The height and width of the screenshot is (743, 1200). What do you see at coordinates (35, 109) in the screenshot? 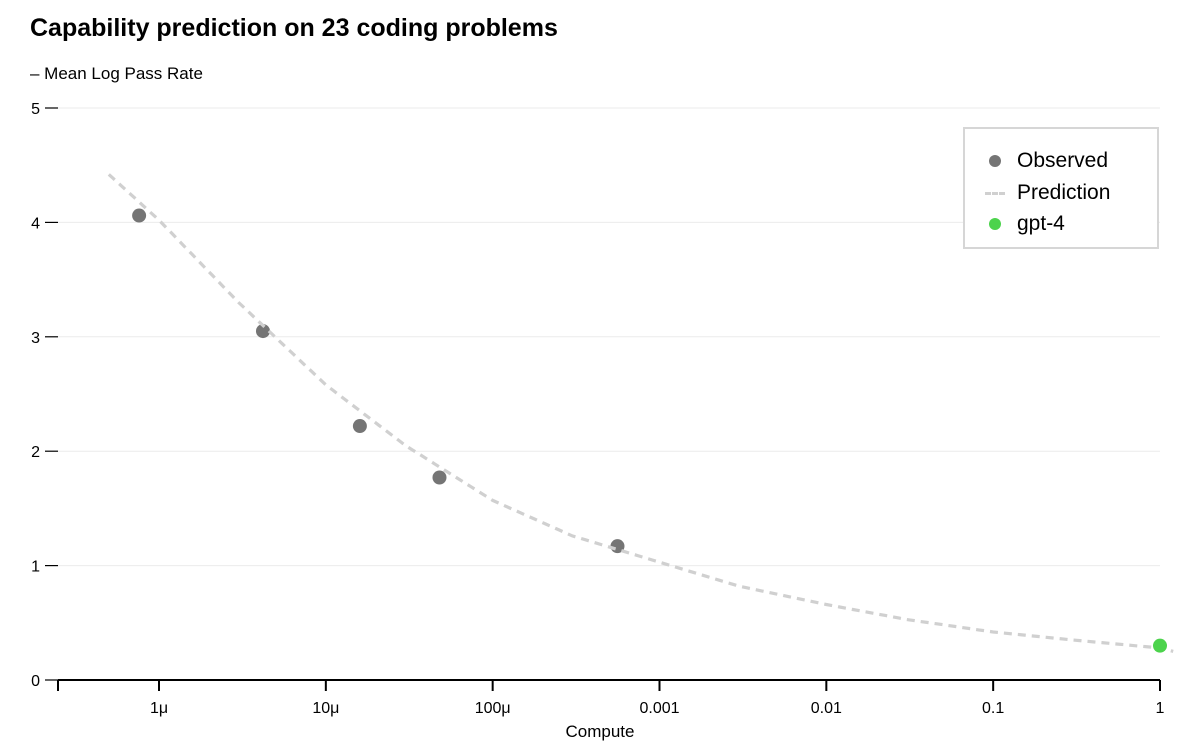
I see `y-tick-label-5: 5` at bounding box center [35, 109].